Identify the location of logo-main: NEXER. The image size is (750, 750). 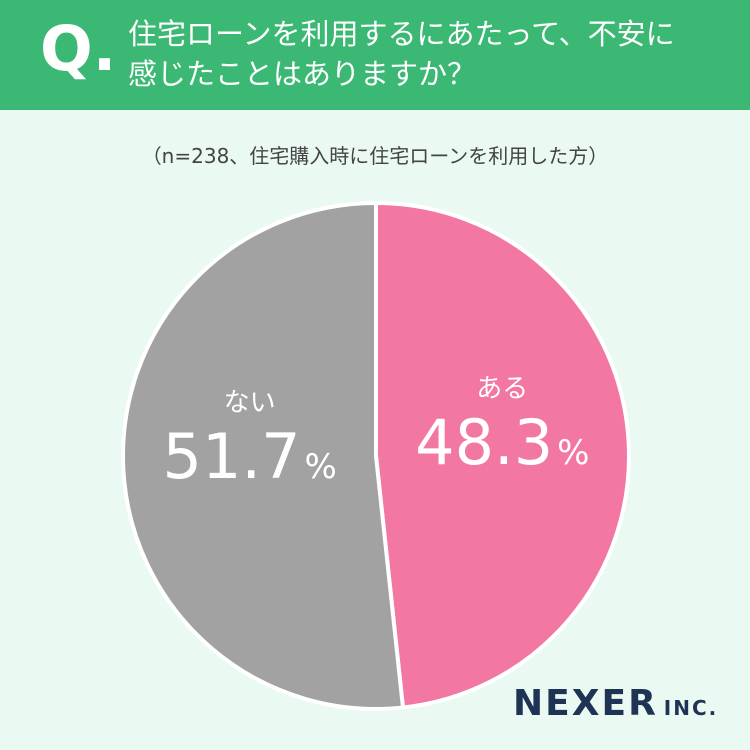
(585, 703).